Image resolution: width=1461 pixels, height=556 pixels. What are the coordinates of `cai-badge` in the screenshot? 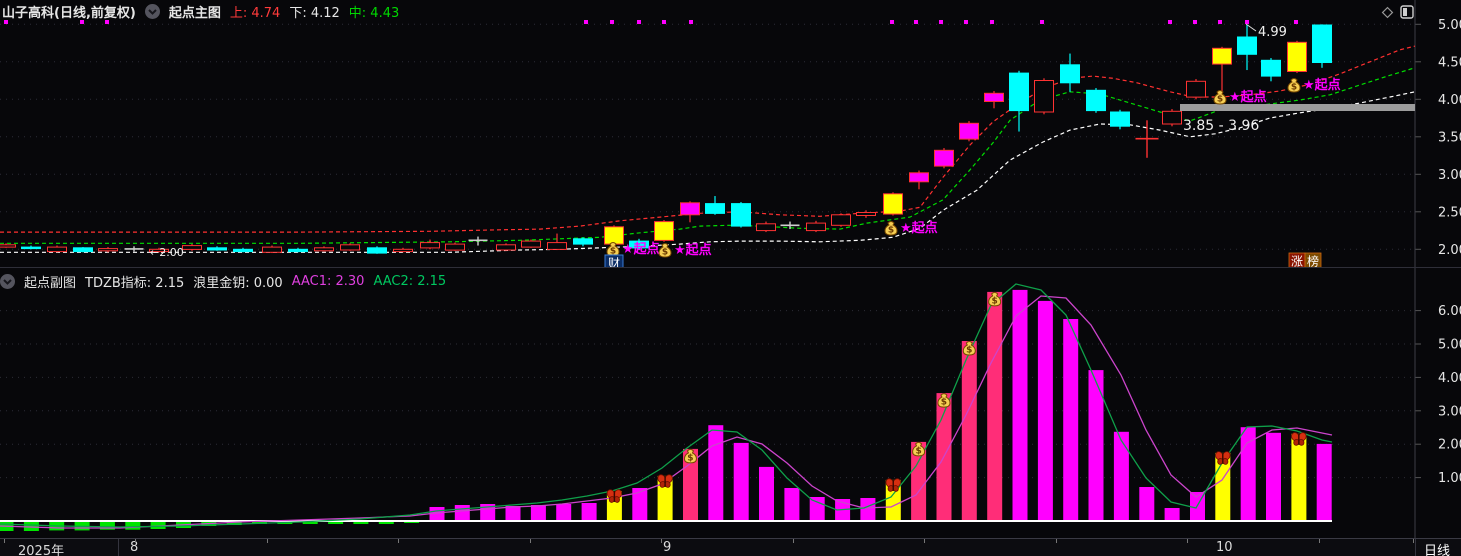 It's located at (614, 260).